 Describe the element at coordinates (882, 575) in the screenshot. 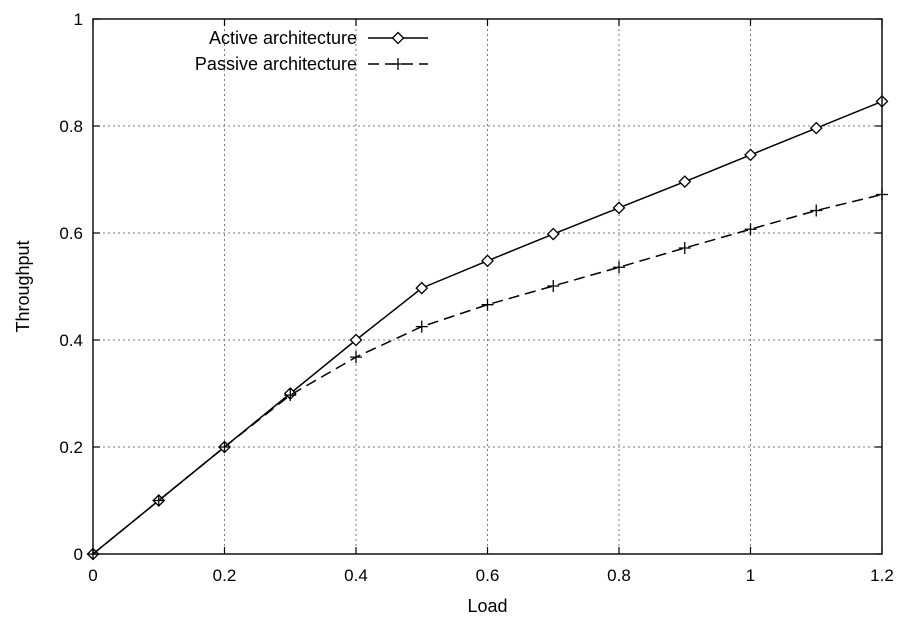

I see `x-tick-label: 1.2` at that location.